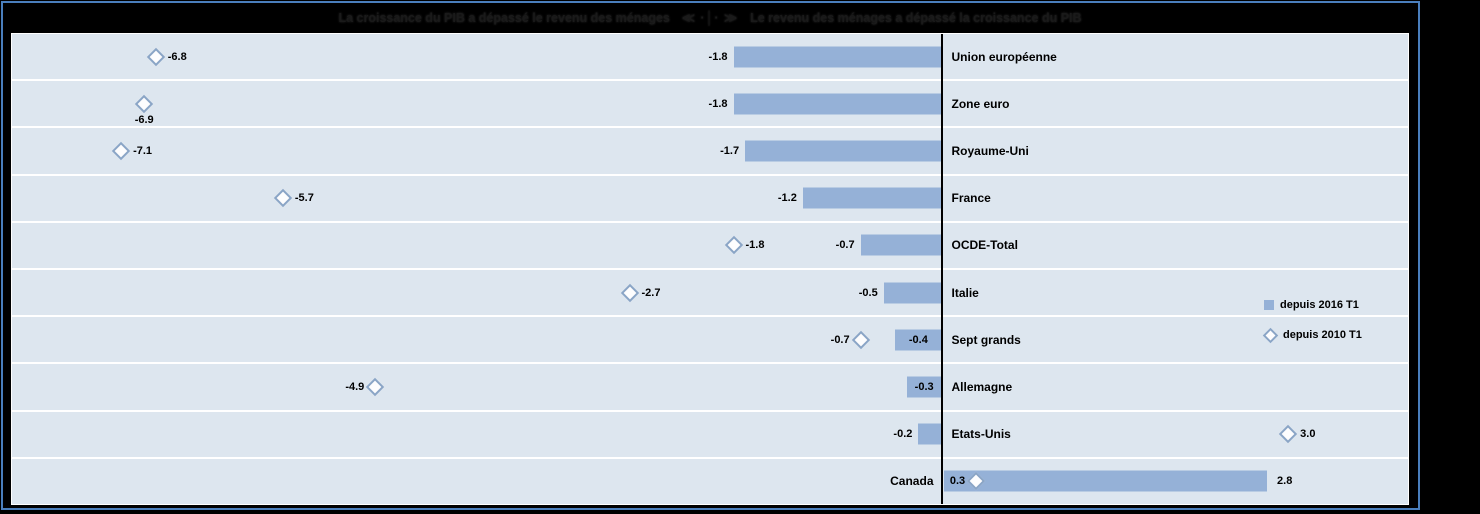 The height and width of the screenshot is (514, 1480). I want to click on bar-value-label: -0.2, so click(903, 434).